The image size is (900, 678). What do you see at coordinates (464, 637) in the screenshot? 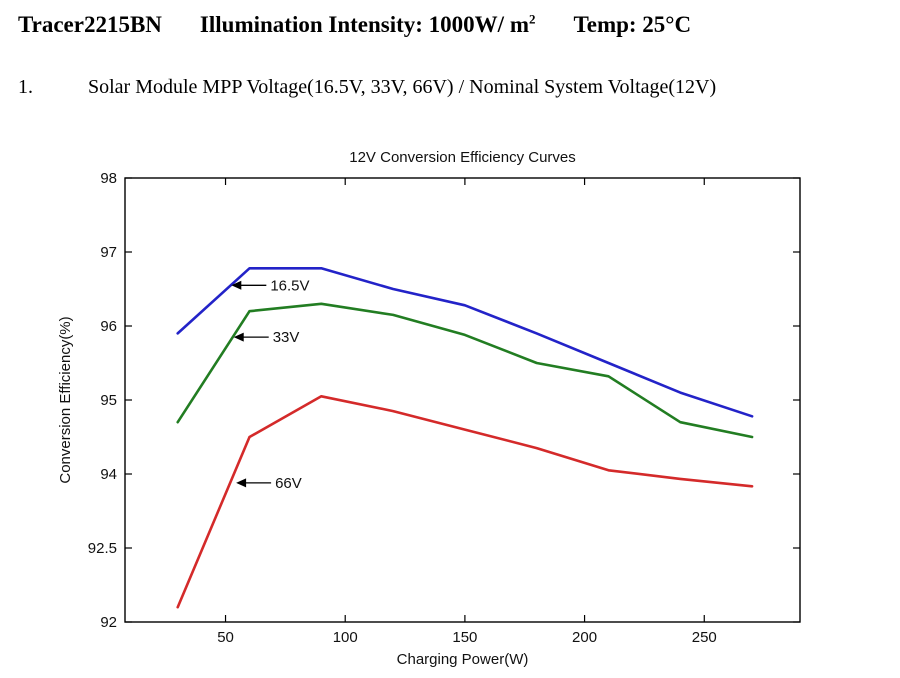
I see `x-tick-label: 150` at bounding box center [464, 637].